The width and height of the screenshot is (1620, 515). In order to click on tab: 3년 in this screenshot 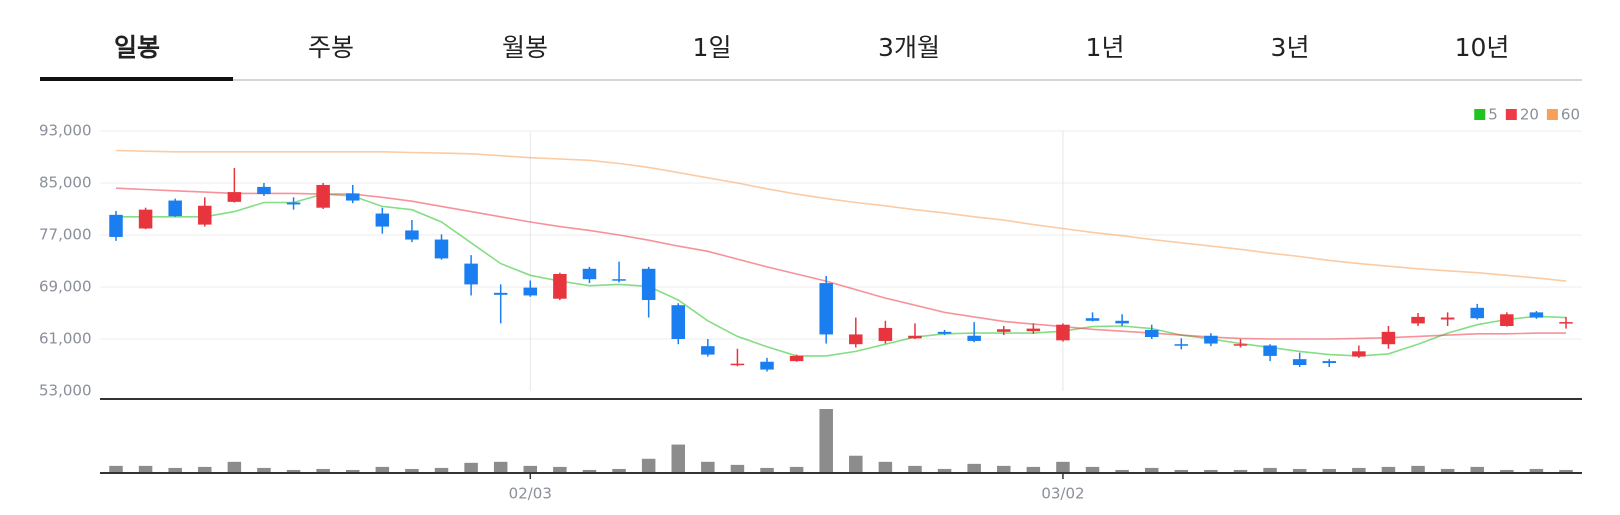, I will do `click(1290, 47)`.